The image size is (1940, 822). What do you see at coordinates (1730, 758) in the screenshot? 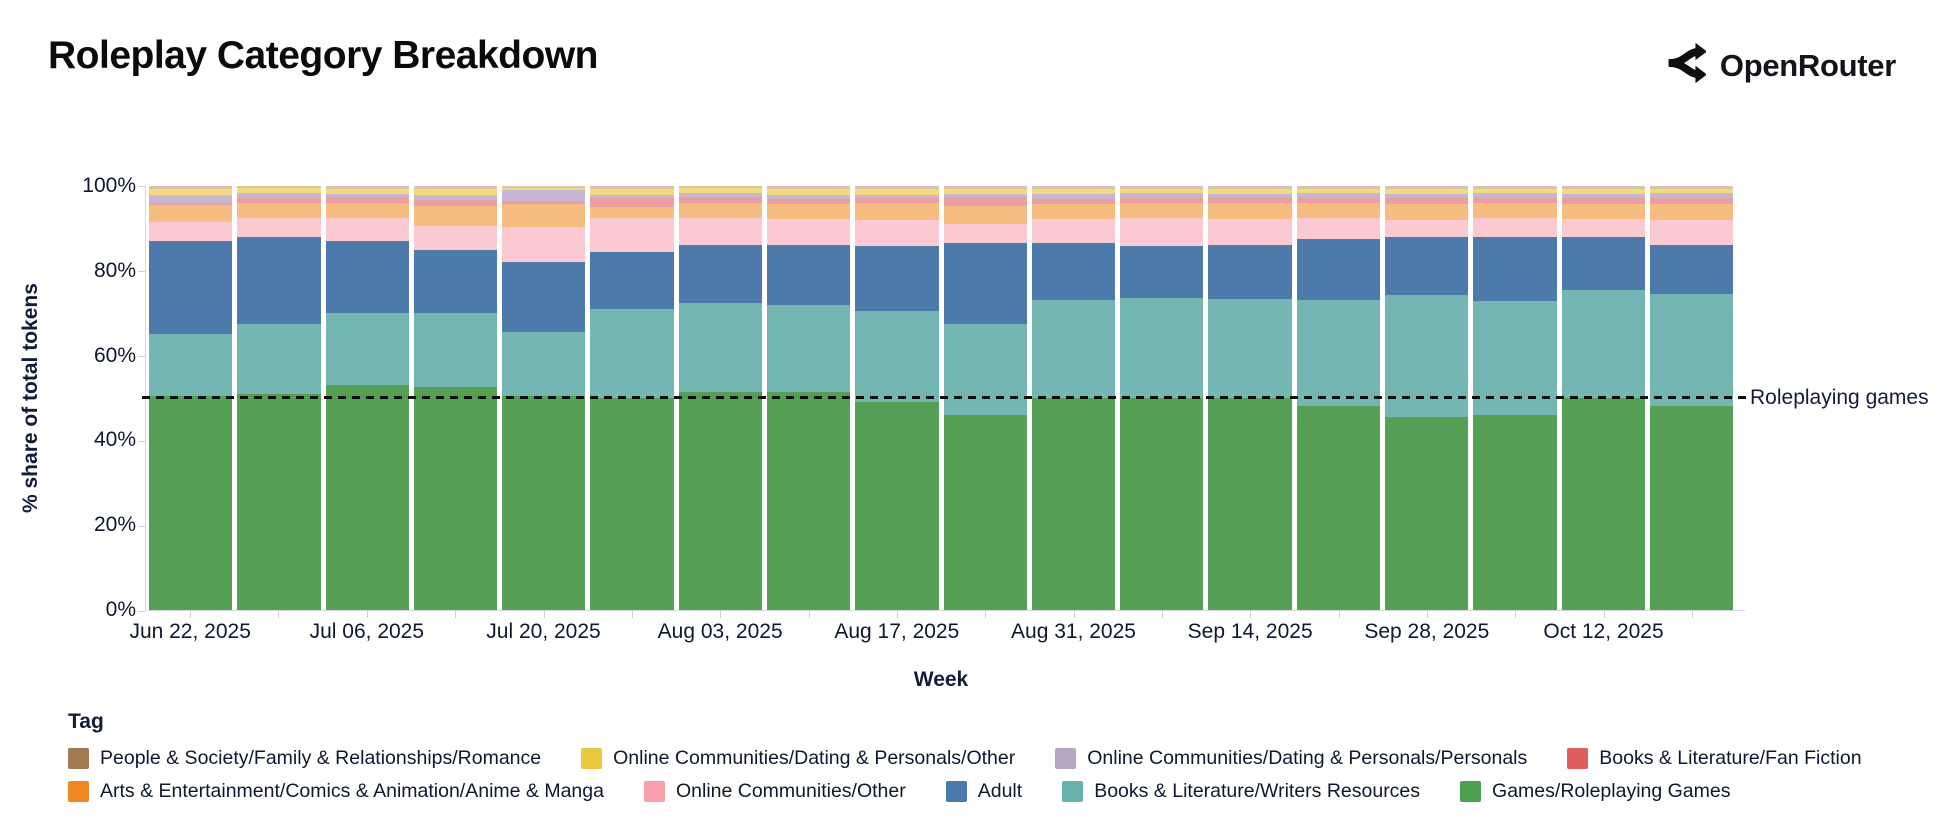
I see `legend-label: Books & Literature/Fan Fiction` at bounding box center [1730, 758].